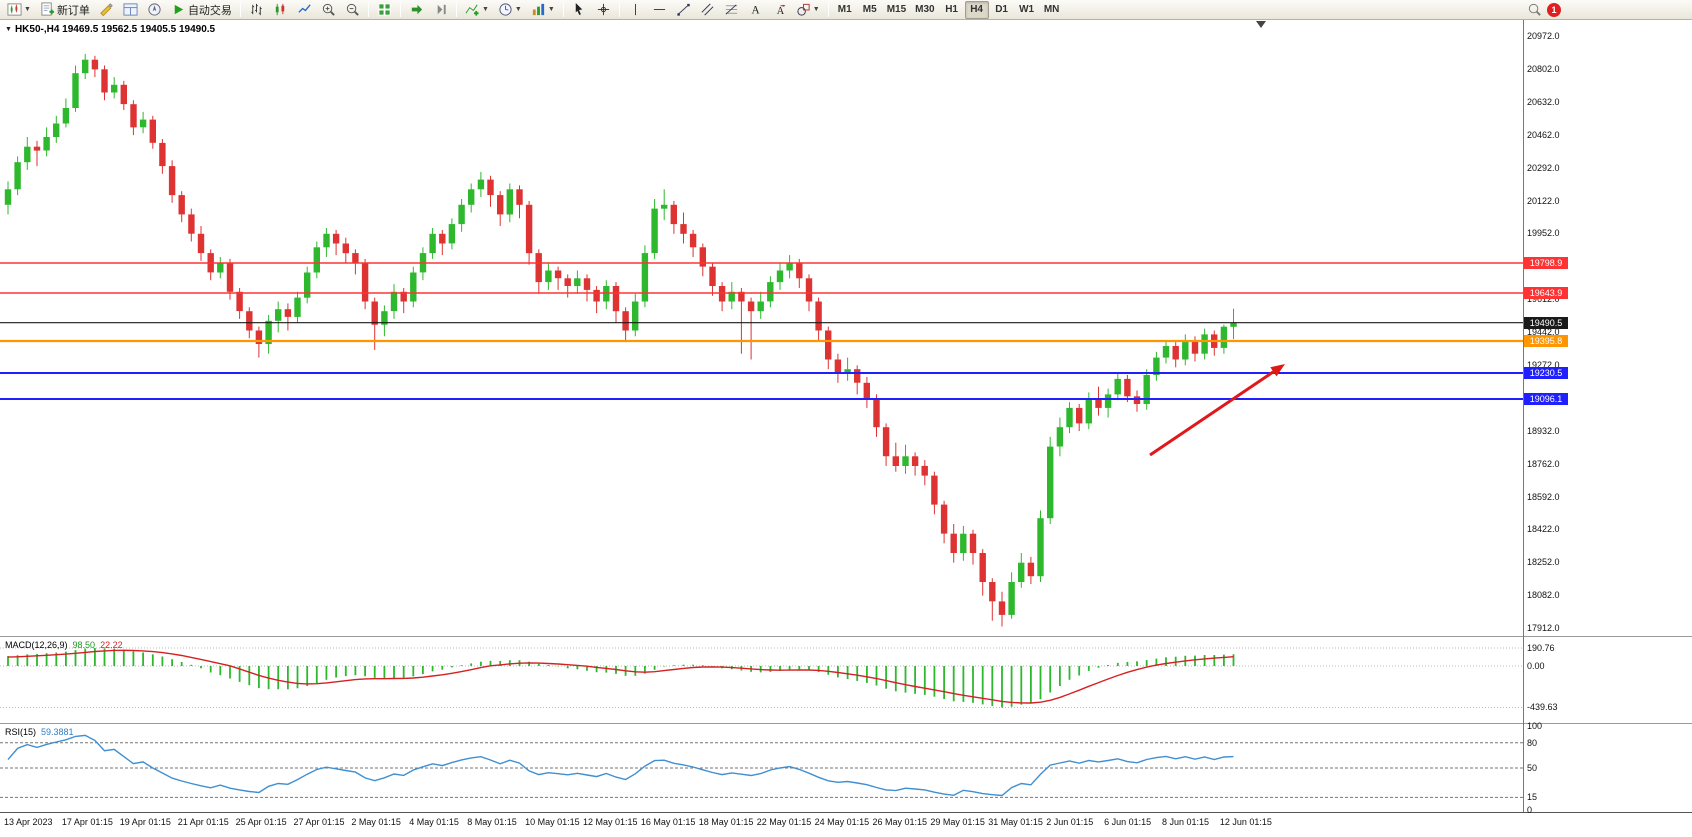 The image size is (1692, 837). What do you see at coordinates (731, 10) in the screenshot?
I see `fibonacci-button` at bounding box center [731, 10].